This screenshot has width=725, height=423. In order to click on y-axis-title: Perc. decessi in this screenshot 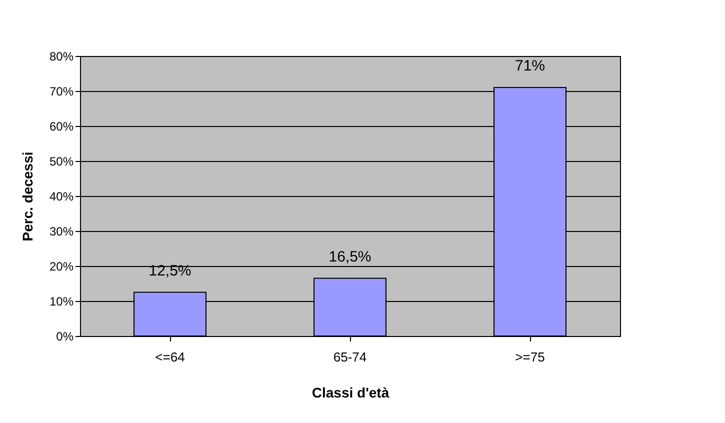, I will do `click(27, 197)`.